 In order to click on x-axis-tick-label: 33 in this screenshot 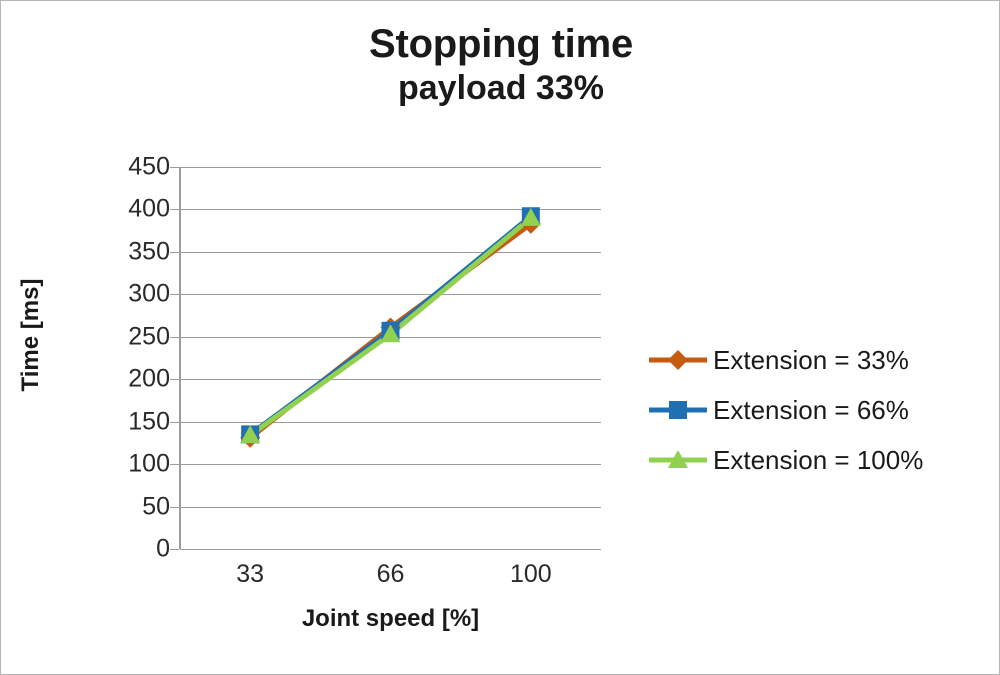, I will do `click(250, 574)`.